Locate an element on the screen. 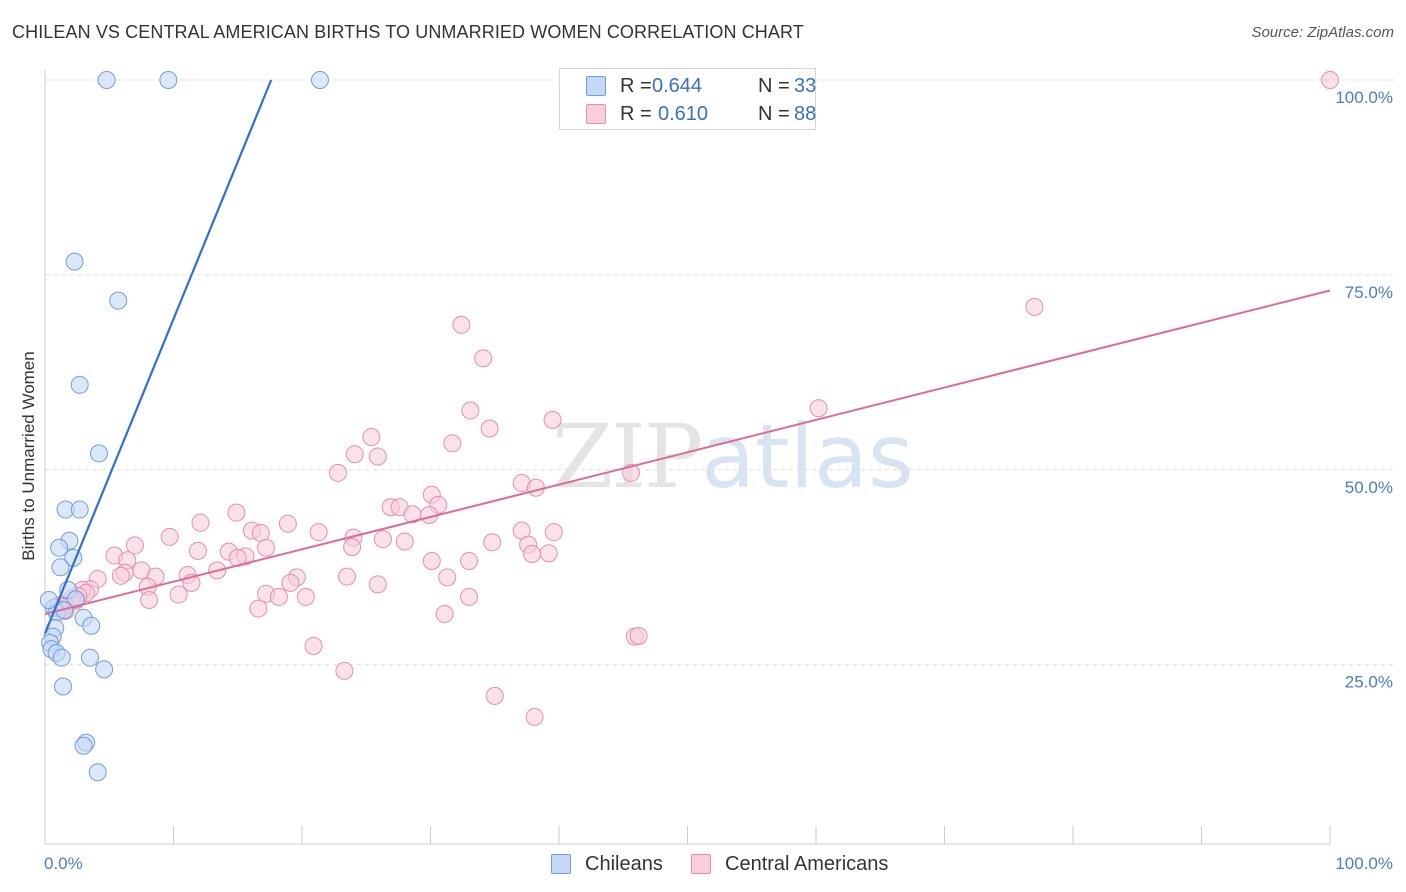 The height and width of the screenshot is (892, 1406). bottom-legend-label-chileans: Chileans is located at coordinates (624, 863).